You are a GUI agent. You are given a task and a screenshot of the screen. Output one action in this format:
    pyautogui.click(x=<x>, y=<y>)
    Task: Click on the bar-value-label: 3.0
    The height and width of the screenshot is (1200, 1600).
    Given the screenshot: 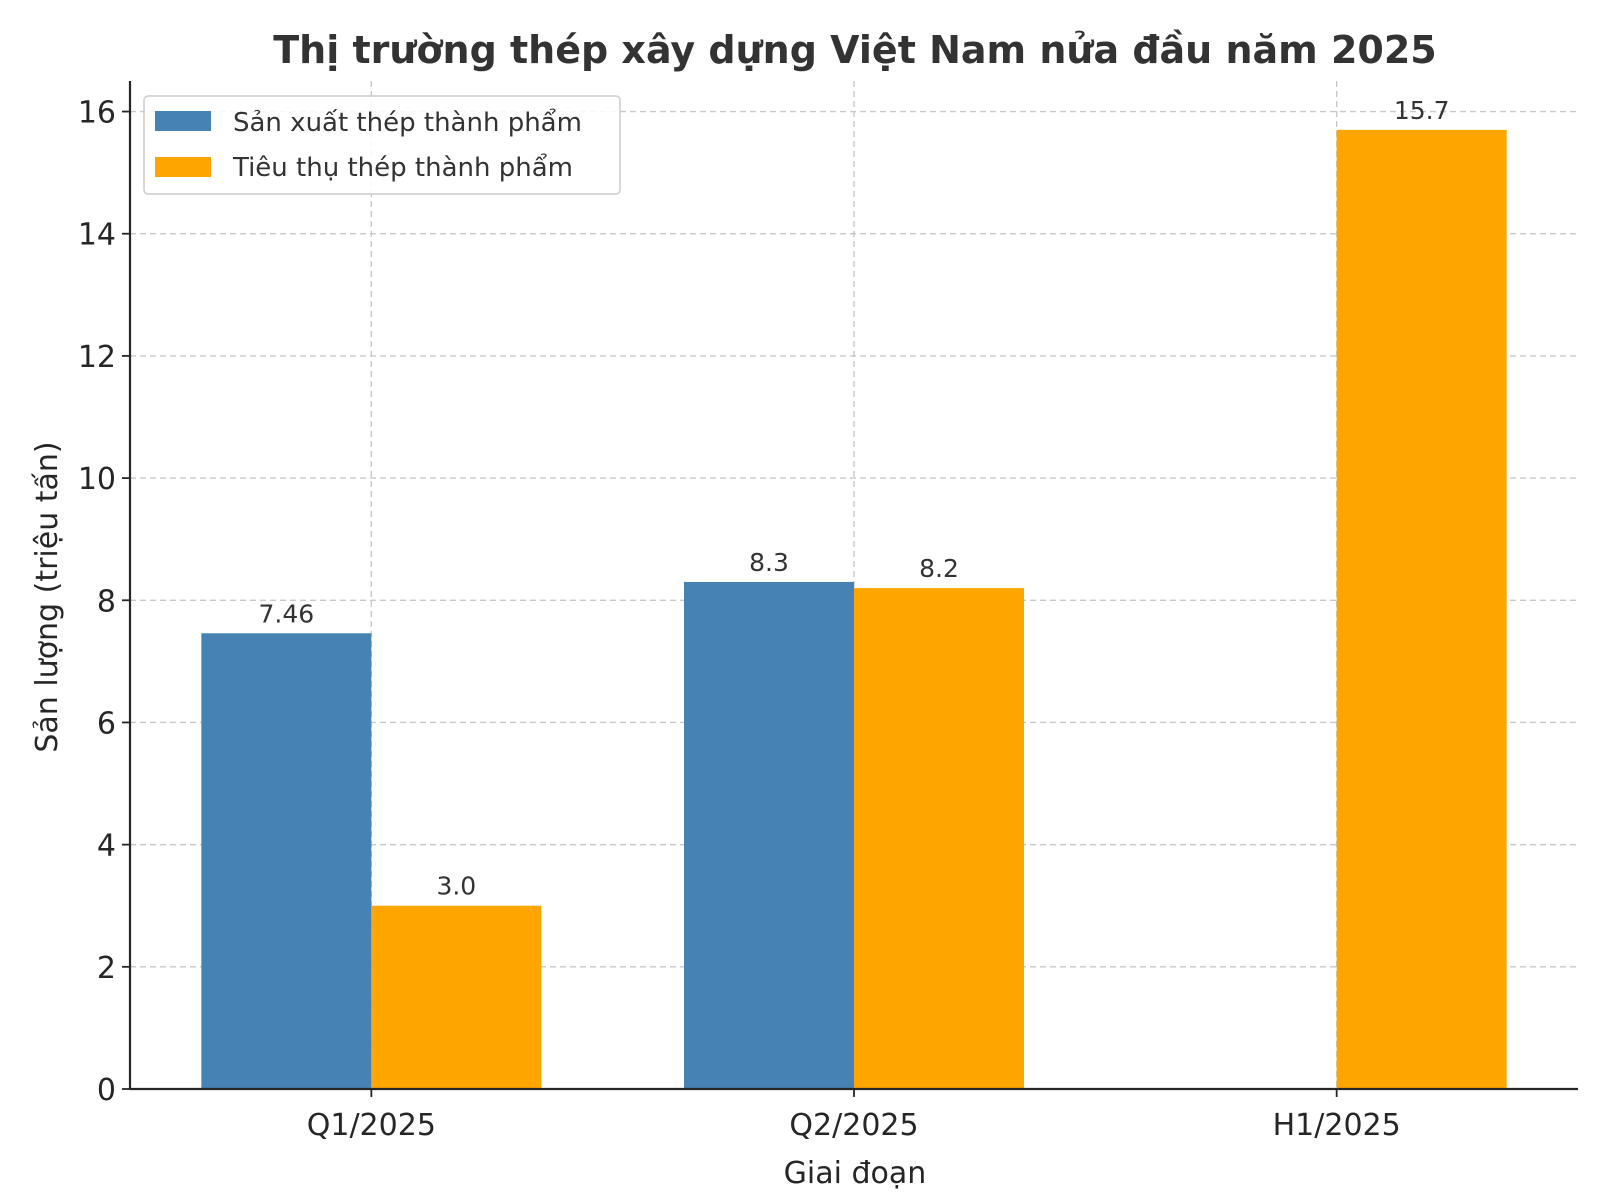 What is the action you would take?
    pyautogui.click(x=456, y=886)
    